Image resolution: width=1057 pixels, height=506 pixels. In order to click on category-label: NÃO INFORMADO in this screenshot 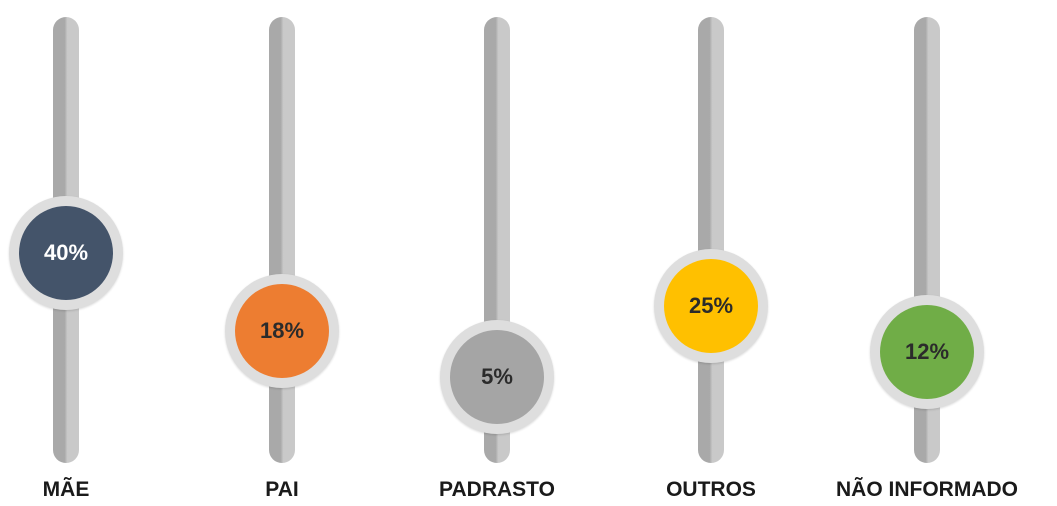, I will do `click(927, 489)`.